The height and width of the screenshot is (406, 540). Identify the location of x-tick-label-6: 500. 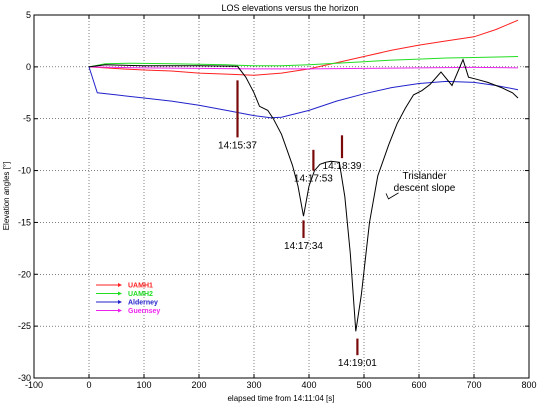
(363, 385).